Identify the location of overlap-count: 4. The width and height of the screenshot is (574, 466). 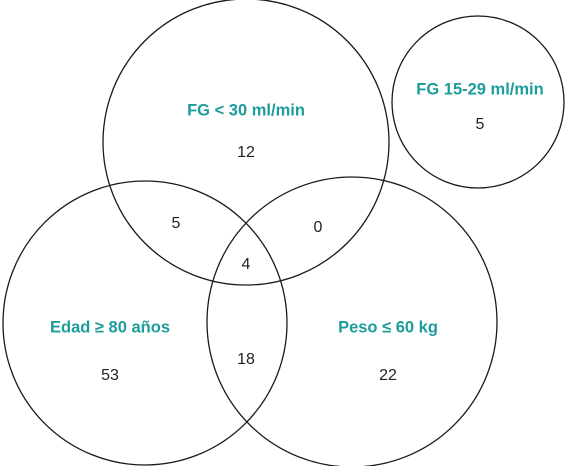
(246, 264).